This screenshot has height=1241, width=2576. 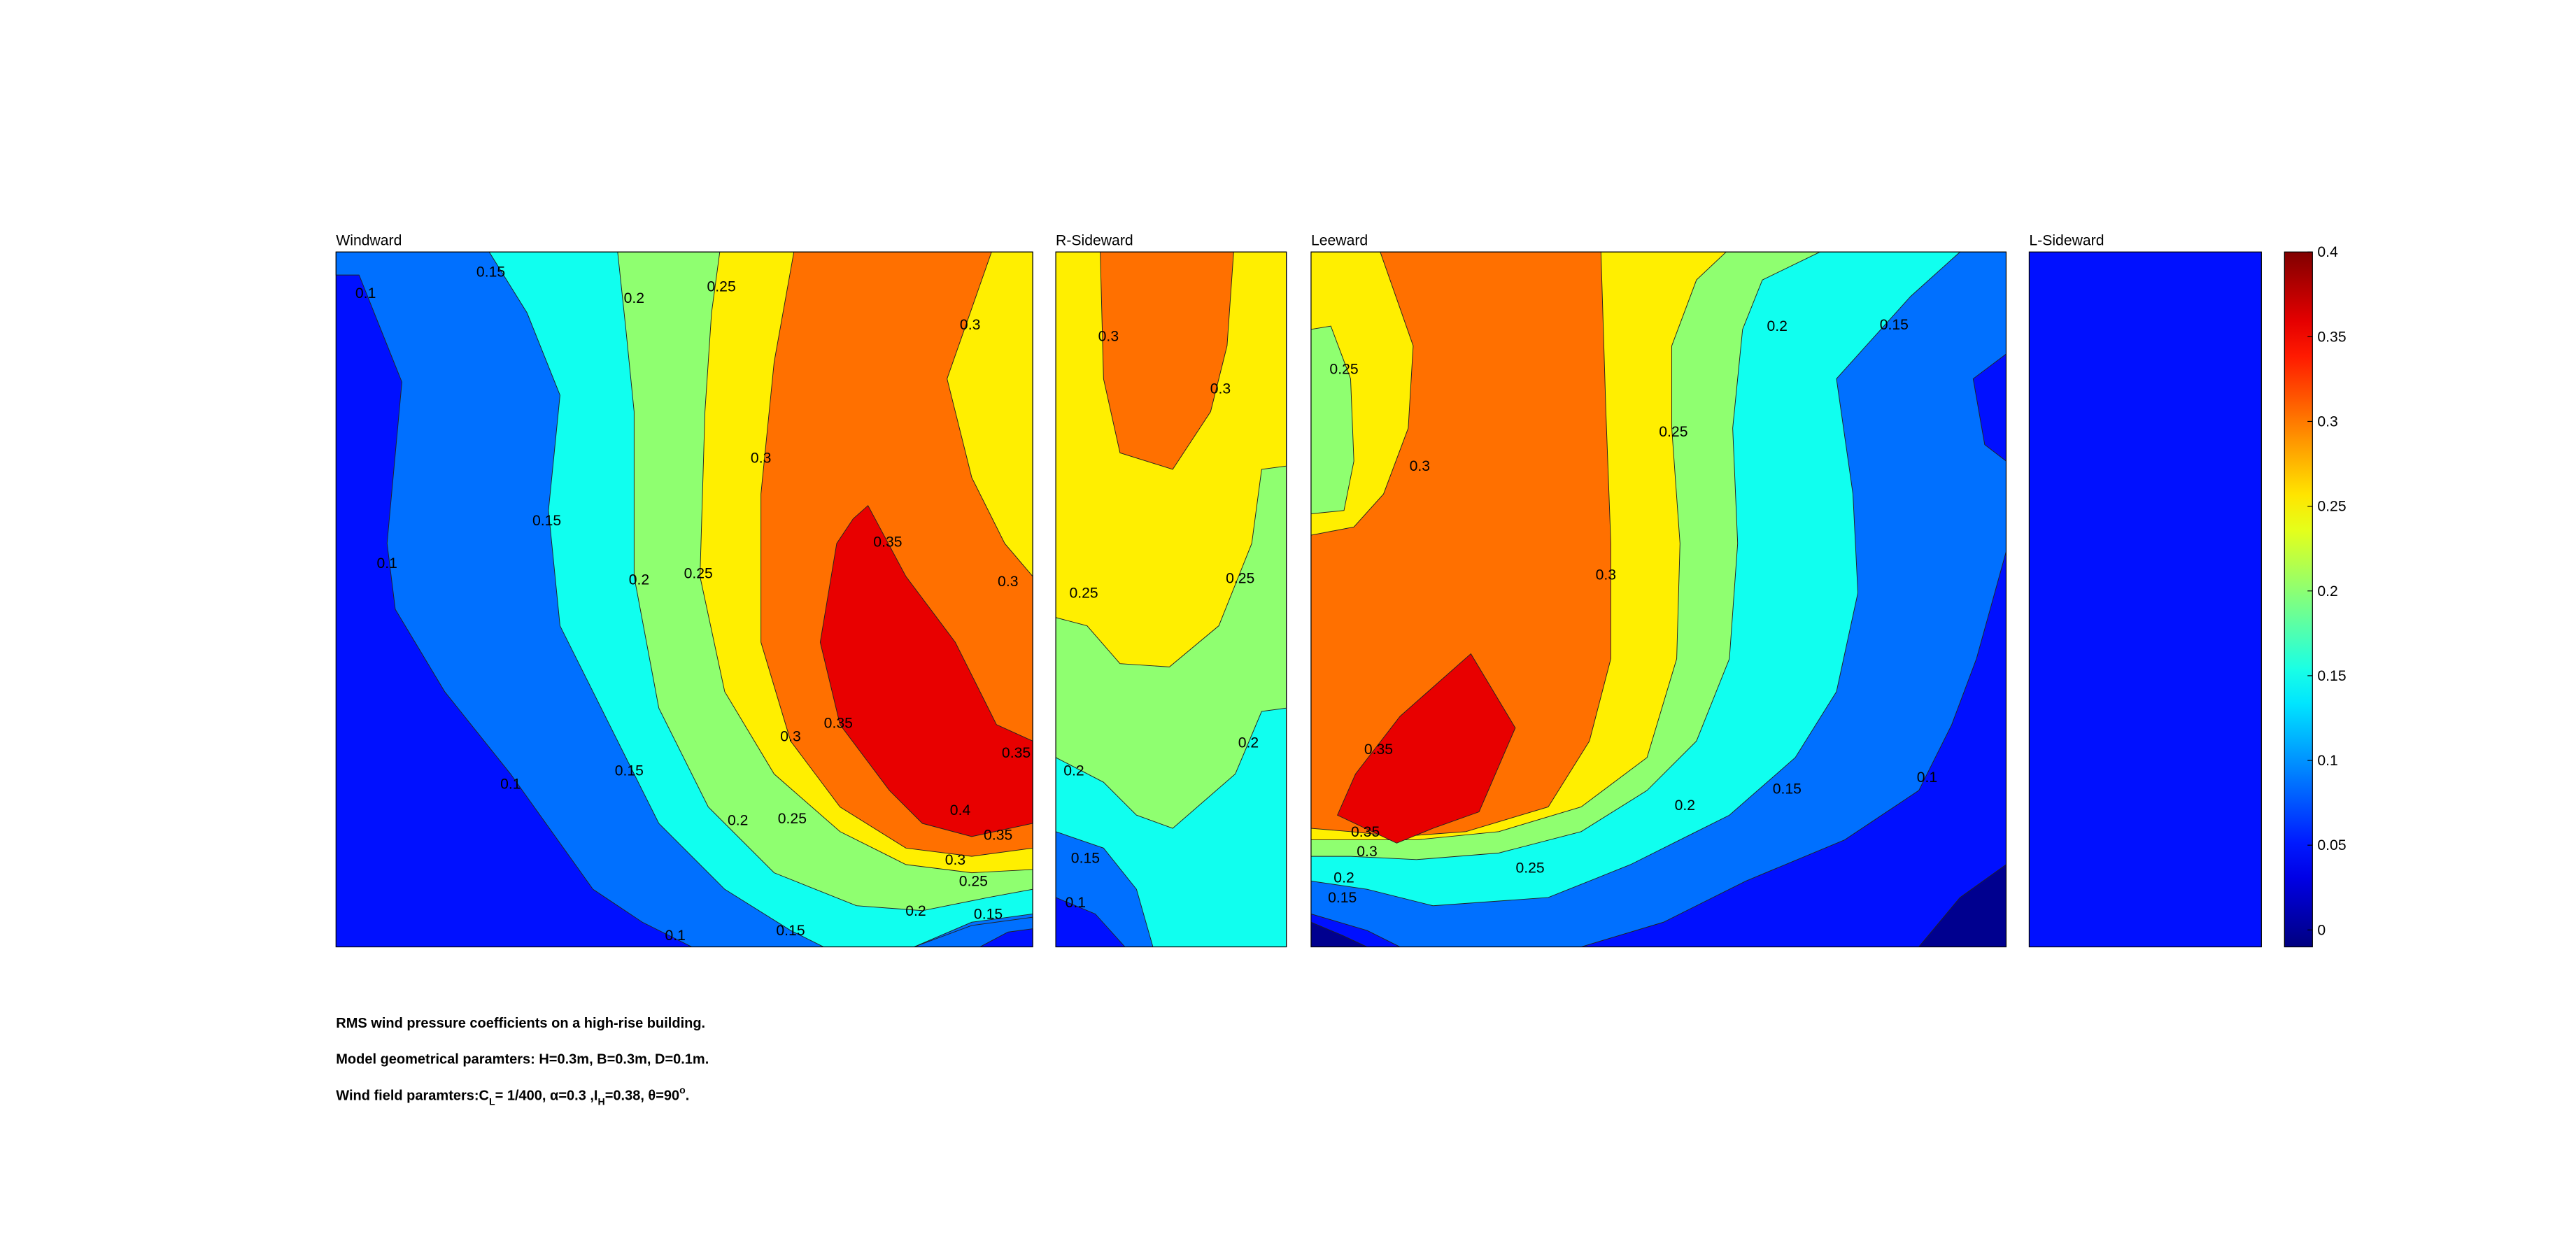 I want to click on note-part: Wind field paramters:C, so click(x=413, y=1095).